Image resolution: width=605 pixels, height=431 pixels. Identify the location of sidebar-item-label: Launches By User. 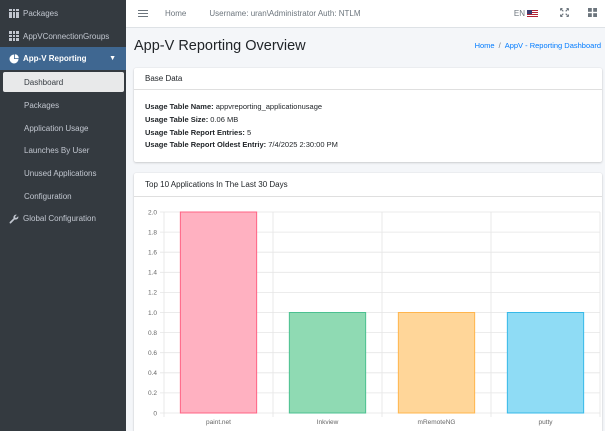
(57, 151).